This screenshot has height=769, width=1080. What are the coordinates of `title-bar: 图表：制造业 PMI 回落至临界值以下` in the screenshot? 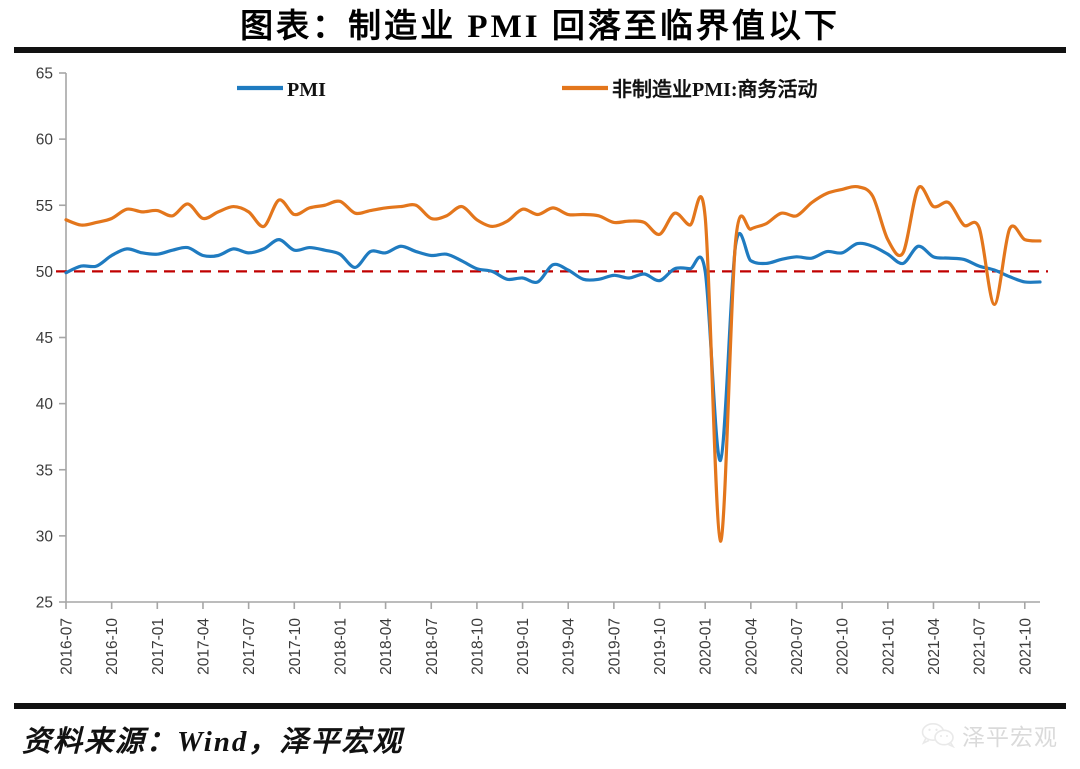 It's located at (540, 23).